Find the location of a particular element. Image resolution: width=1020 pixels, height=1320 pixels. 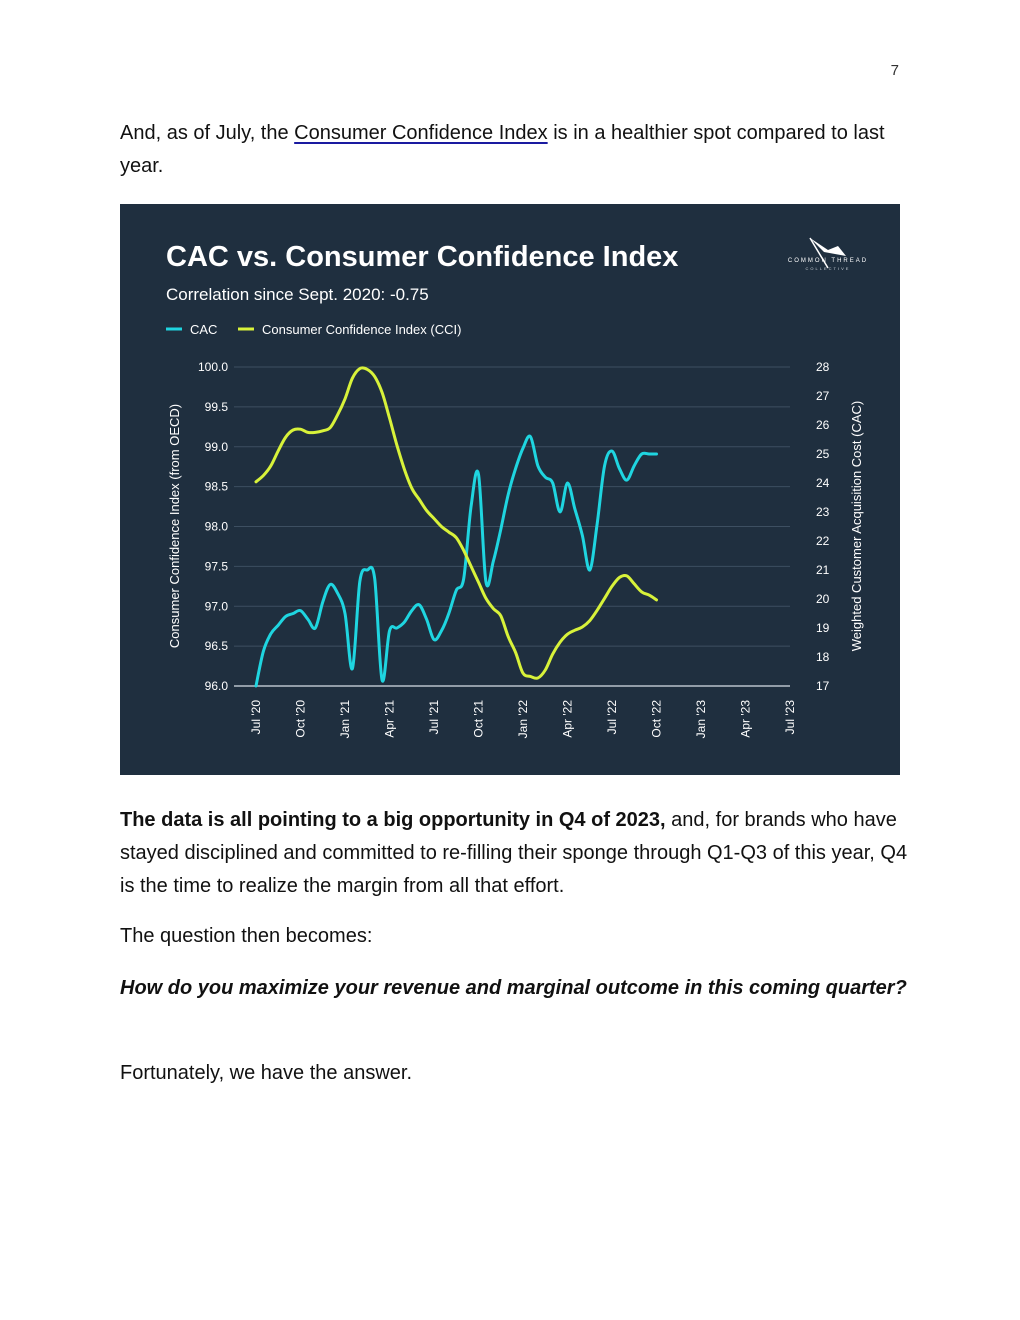

y-left-tick-label: 99.5 is located at coordinates (217, 407).